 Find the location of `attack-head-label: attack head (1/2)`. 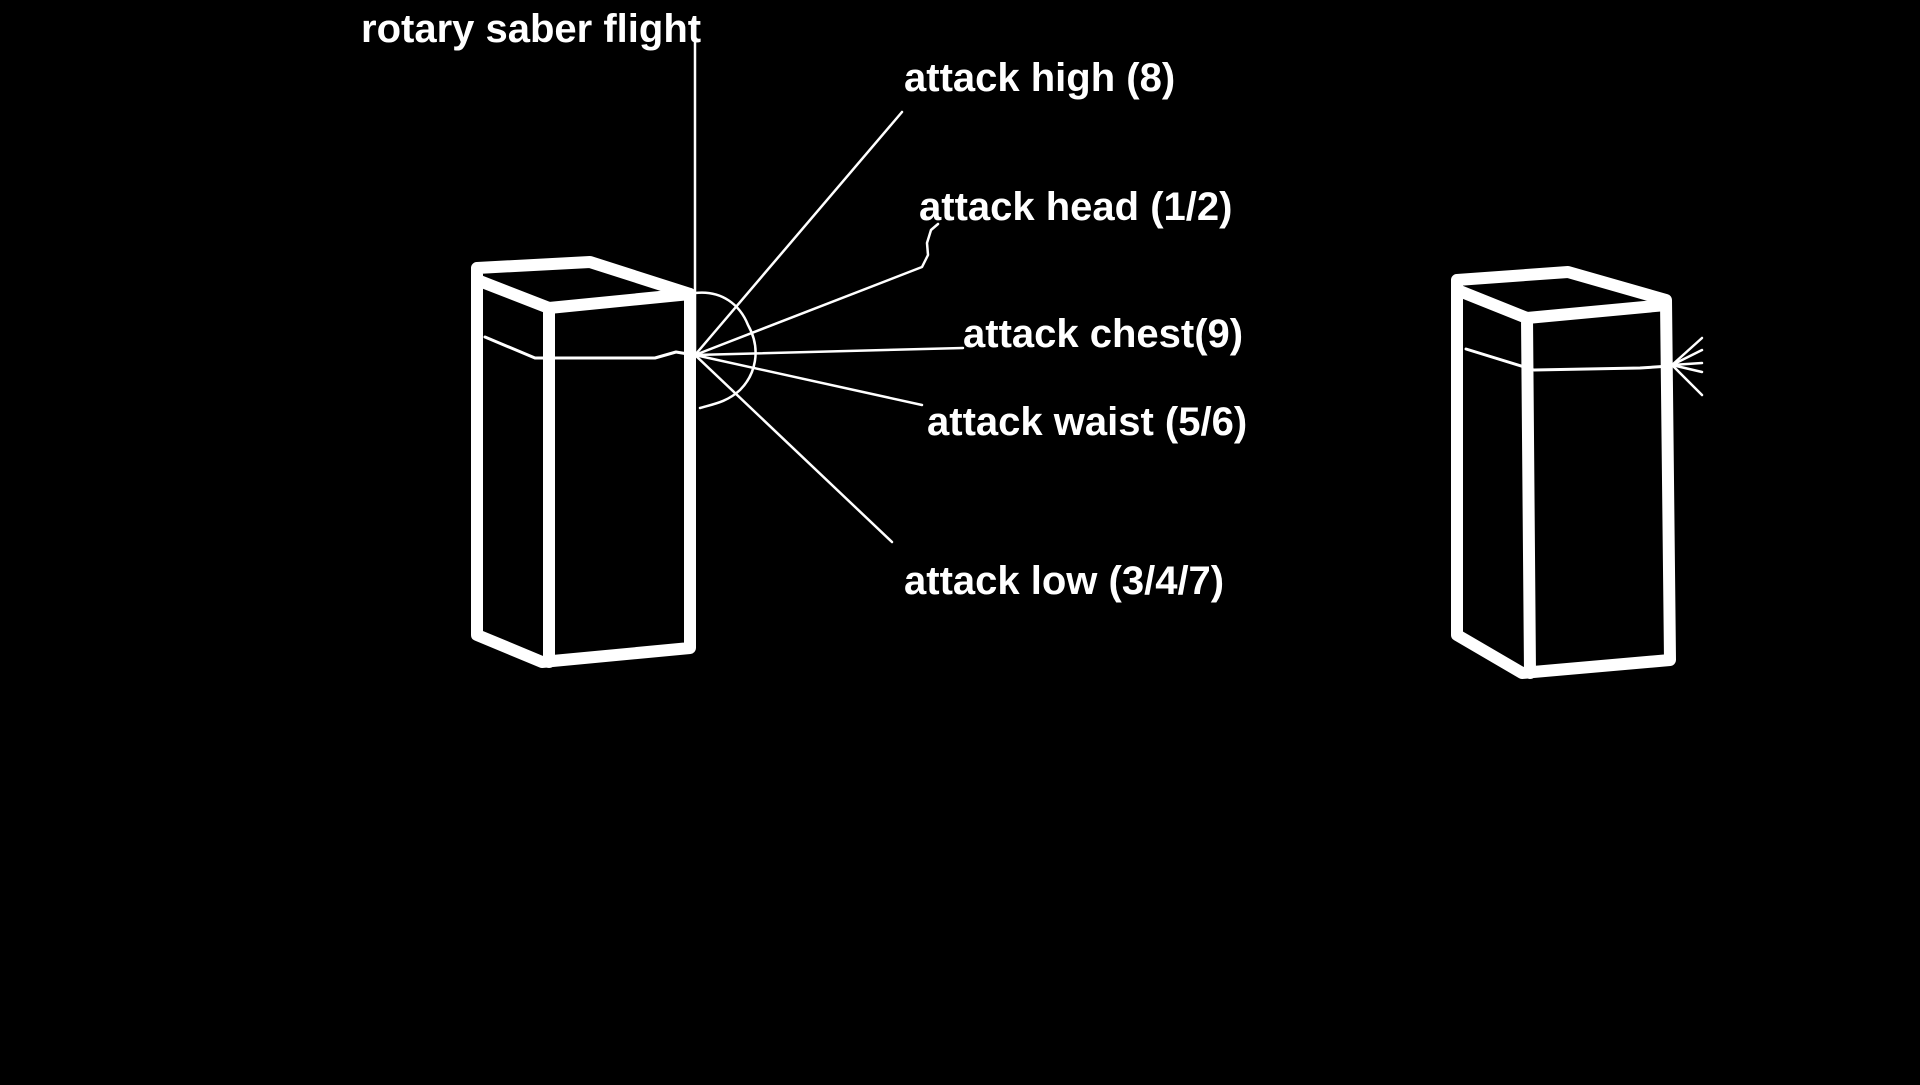

attack-head-label: attack head (1/2) is located at coordinates (1075, 207).